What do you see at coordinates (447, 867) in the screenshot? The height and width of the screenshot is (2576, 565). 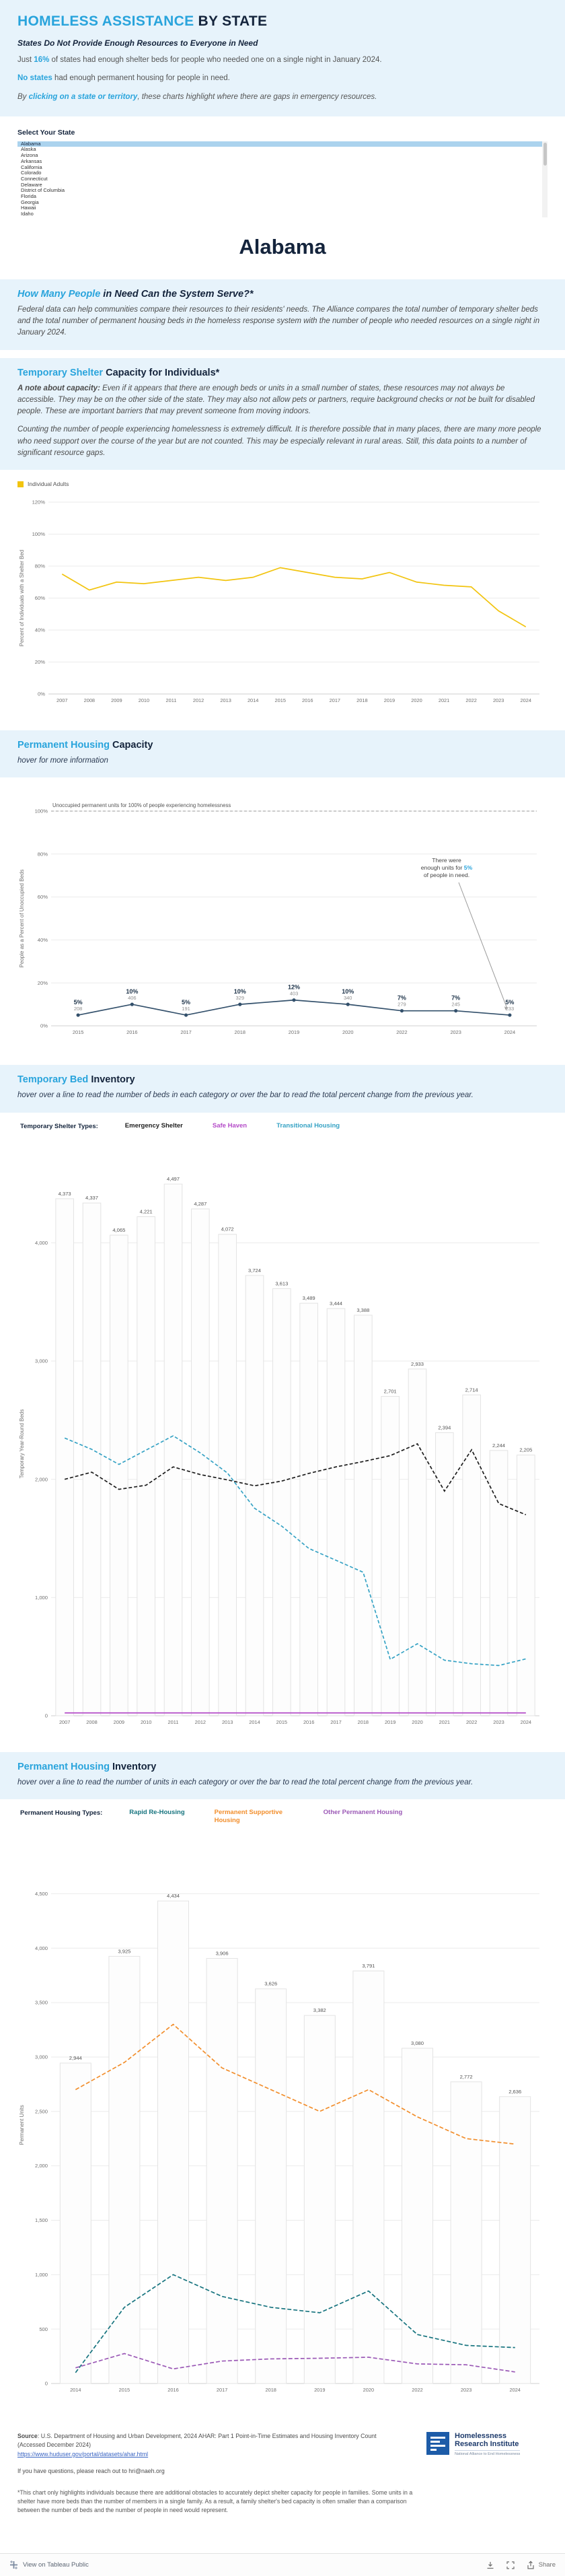 I see `svg-text: enough units for 5%` at bounding box center [447, 867].